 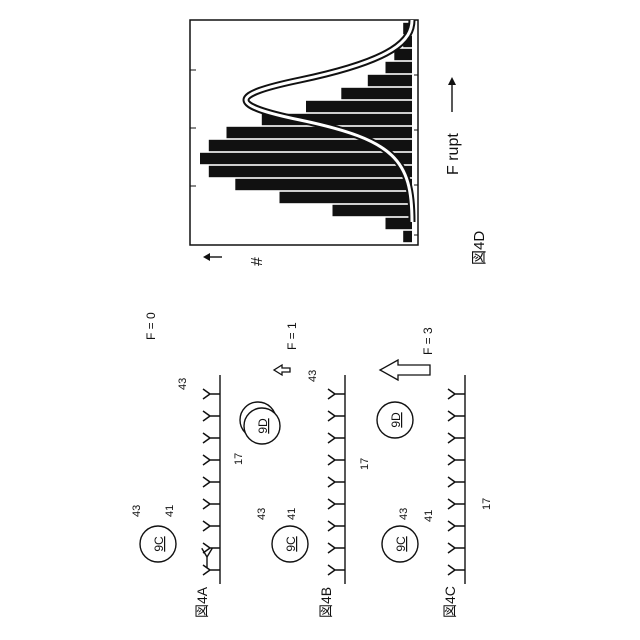 I want to click on figure-label-4a: 図4A, so click(x=202, y=602).